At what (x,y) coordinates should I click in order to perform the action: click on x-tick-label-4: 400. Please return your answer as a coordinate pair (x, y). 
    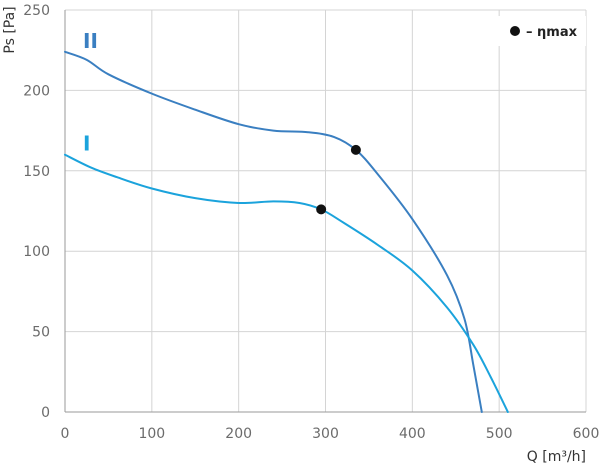
    Looking at the image, I should click on (412, 434).